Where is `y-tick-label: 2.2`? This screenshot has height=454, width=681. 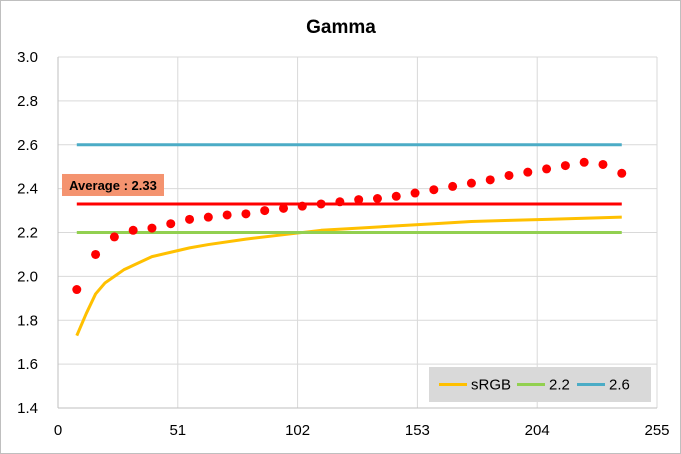
y-tick-label: 2.2 is located at coordinates (27, 233).